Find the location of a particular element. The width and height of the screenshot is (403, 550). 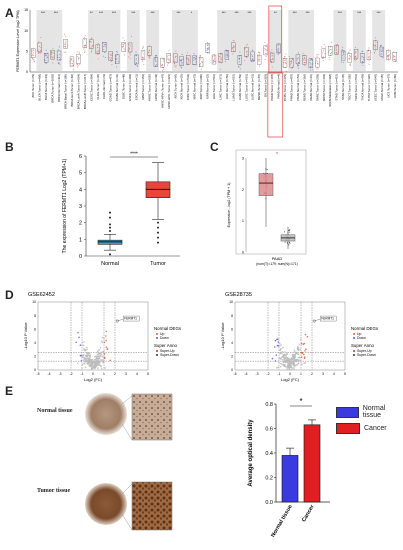

panel-a-xtick: SKCM.Tumor (n=103) is located at coordinates (324, 87).